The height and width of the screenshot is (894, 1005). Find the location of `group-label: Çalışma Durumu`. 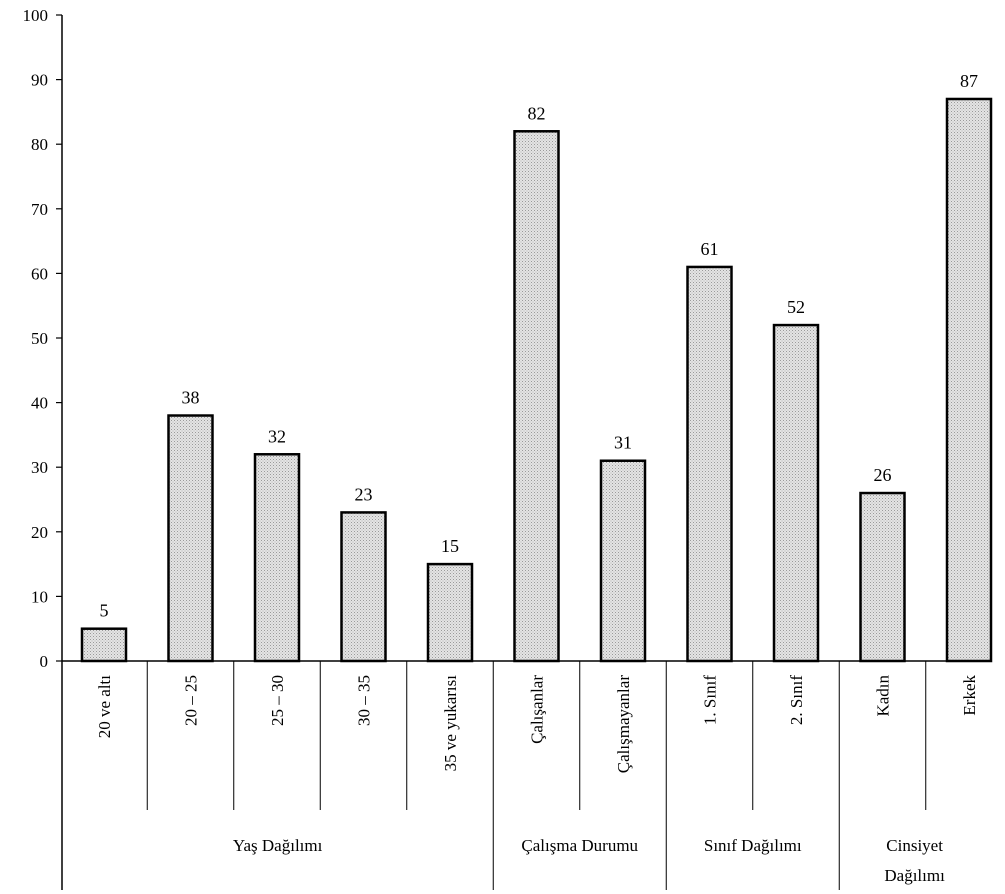

group-label: Çalışma Durumu is located at coordinates (579, 845).